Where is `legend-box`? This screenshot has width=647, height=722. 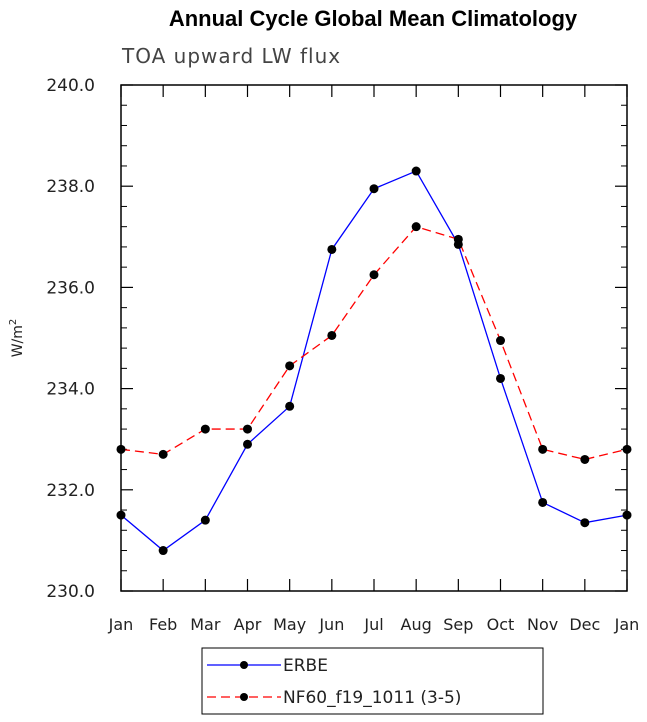
legend-box is located at coordinates (372, 681).